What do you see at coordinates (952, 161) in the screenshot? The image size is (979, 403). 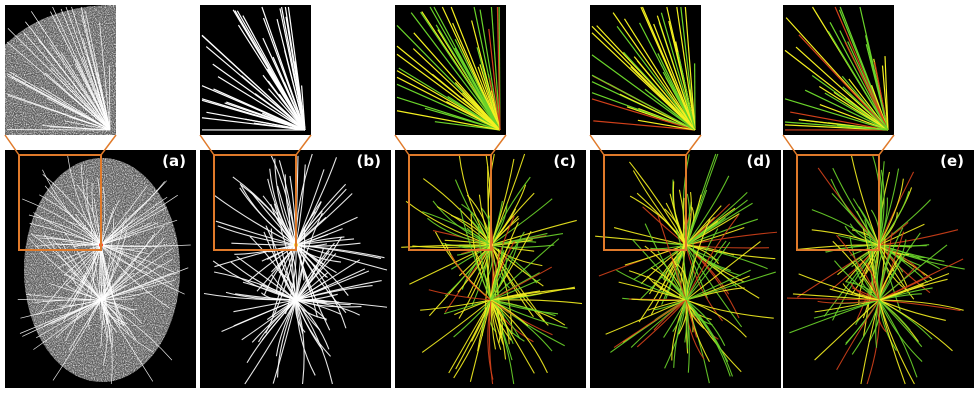 I see `panel-label: (e)` at bounding box center [952, 161].